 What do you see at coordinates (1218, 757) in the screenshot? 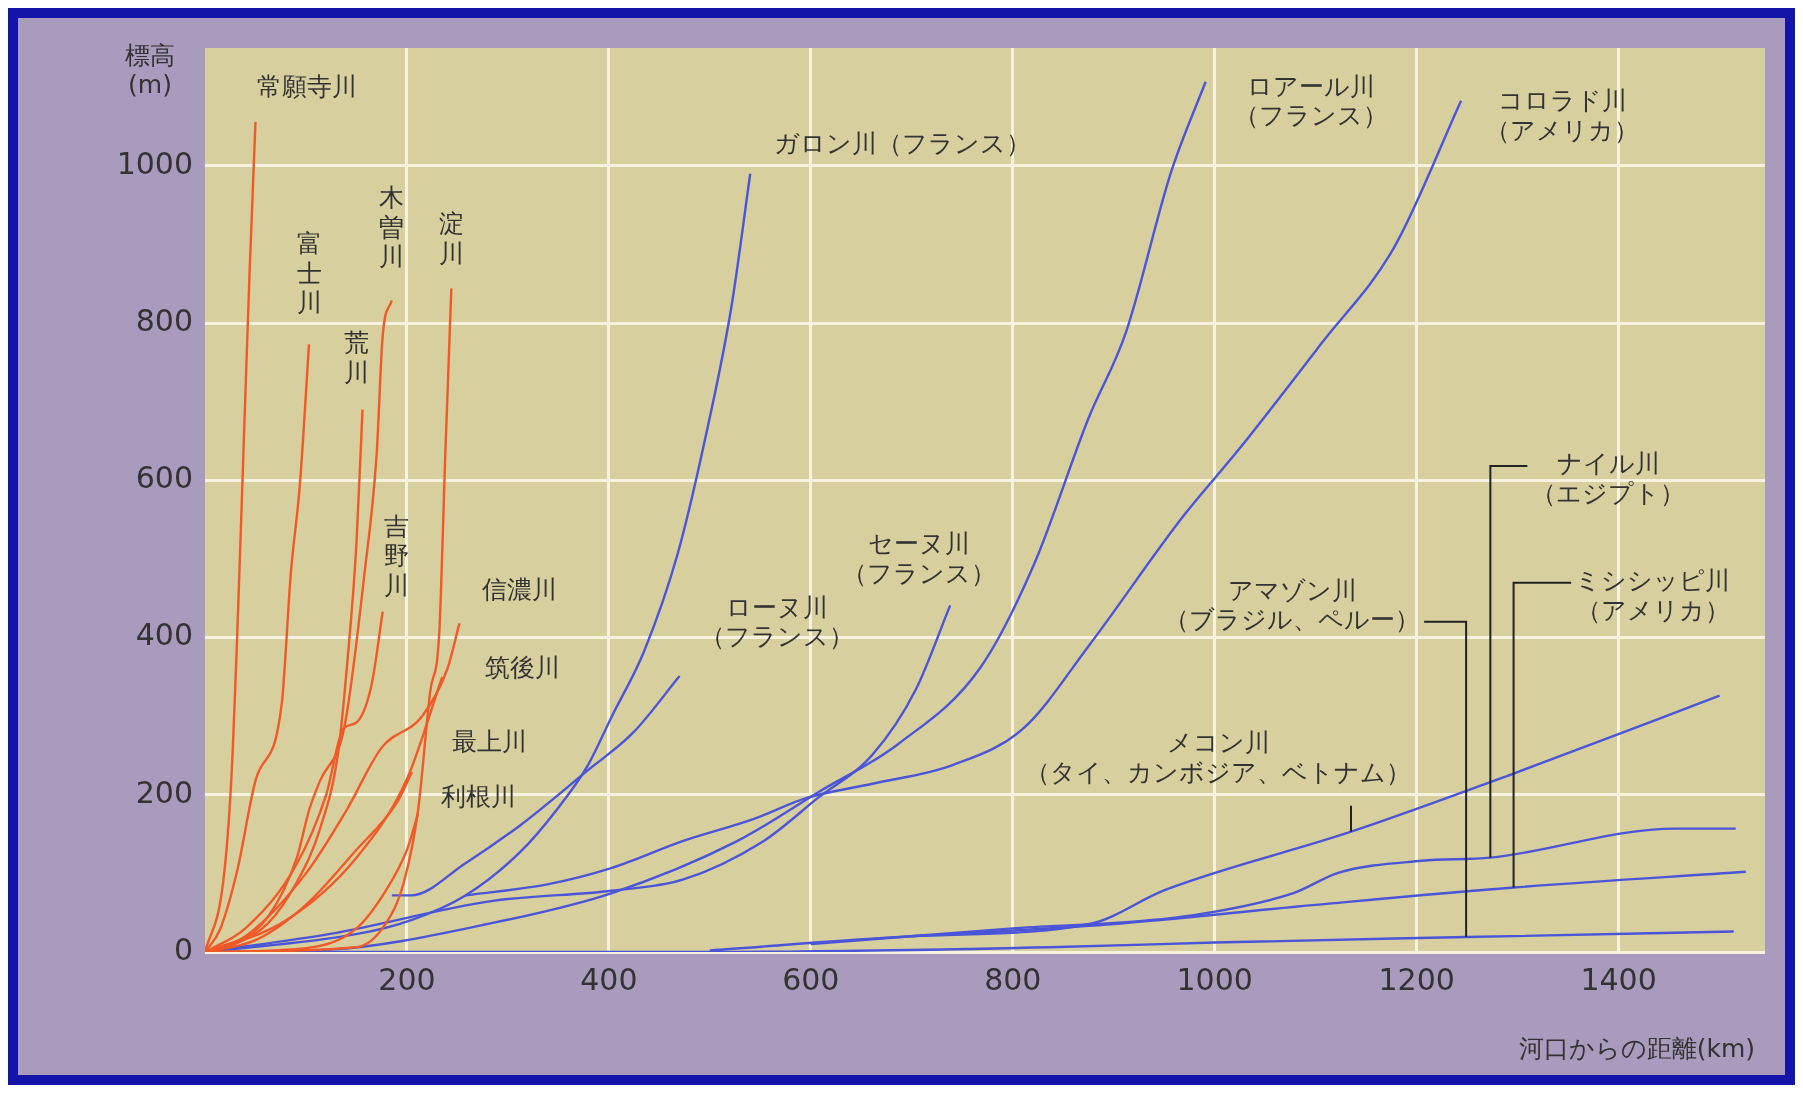
I see `annotation: メコン川（タイ、カンボジア、ベトナム）` at bounding box center [1218, 757].